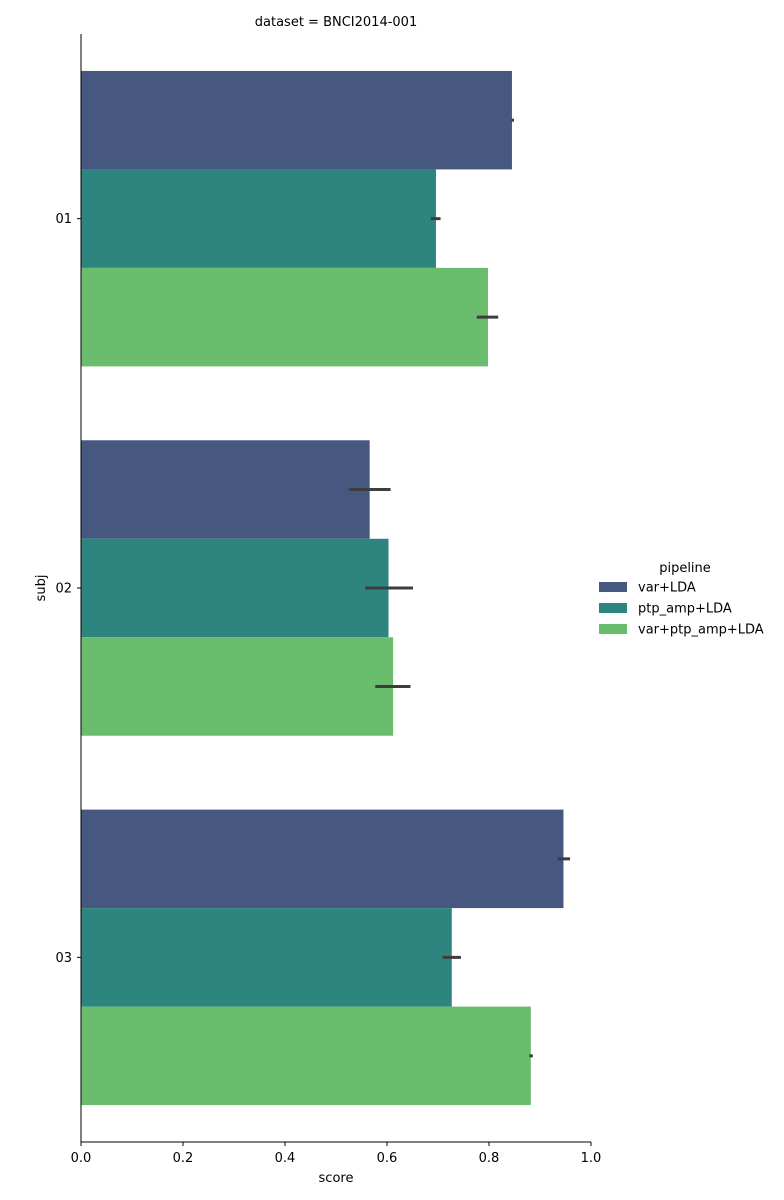  I want to click on x-tick-label: 1.0, so click(591, 1158).